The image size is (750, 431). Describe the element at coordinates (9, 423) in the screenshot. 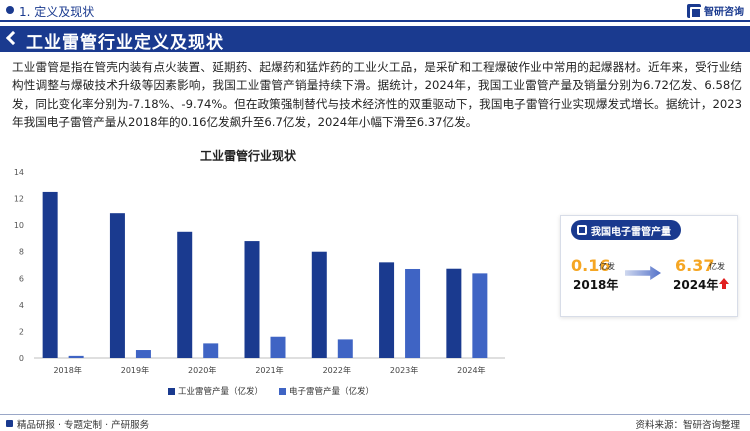

I see `footer-dot-icon` at that location.